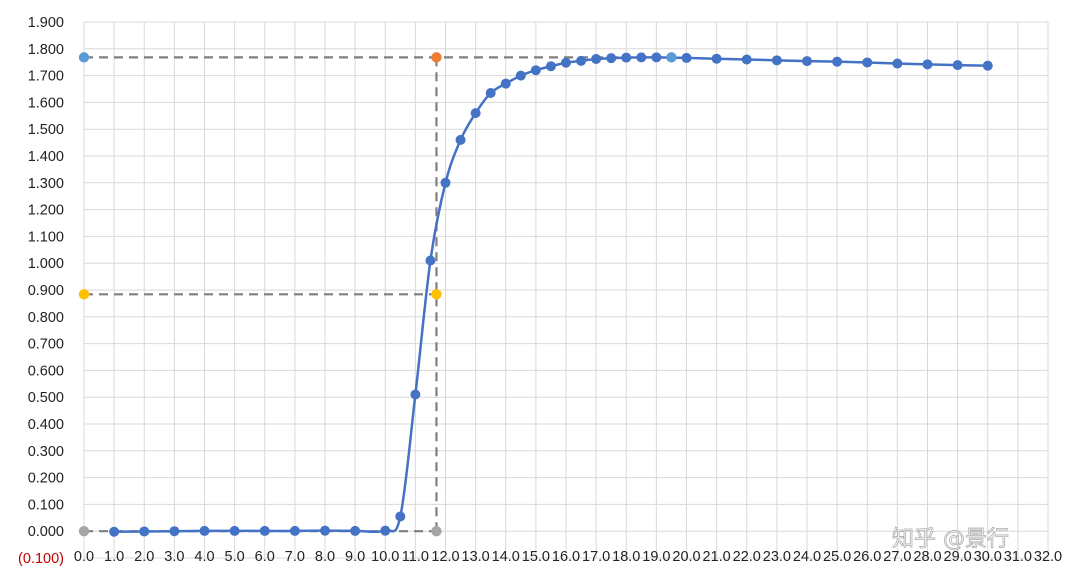 The width and height of the screenshot is (1088, 582). I want to click on x-tick-label: 12.0, so click(445, 557).